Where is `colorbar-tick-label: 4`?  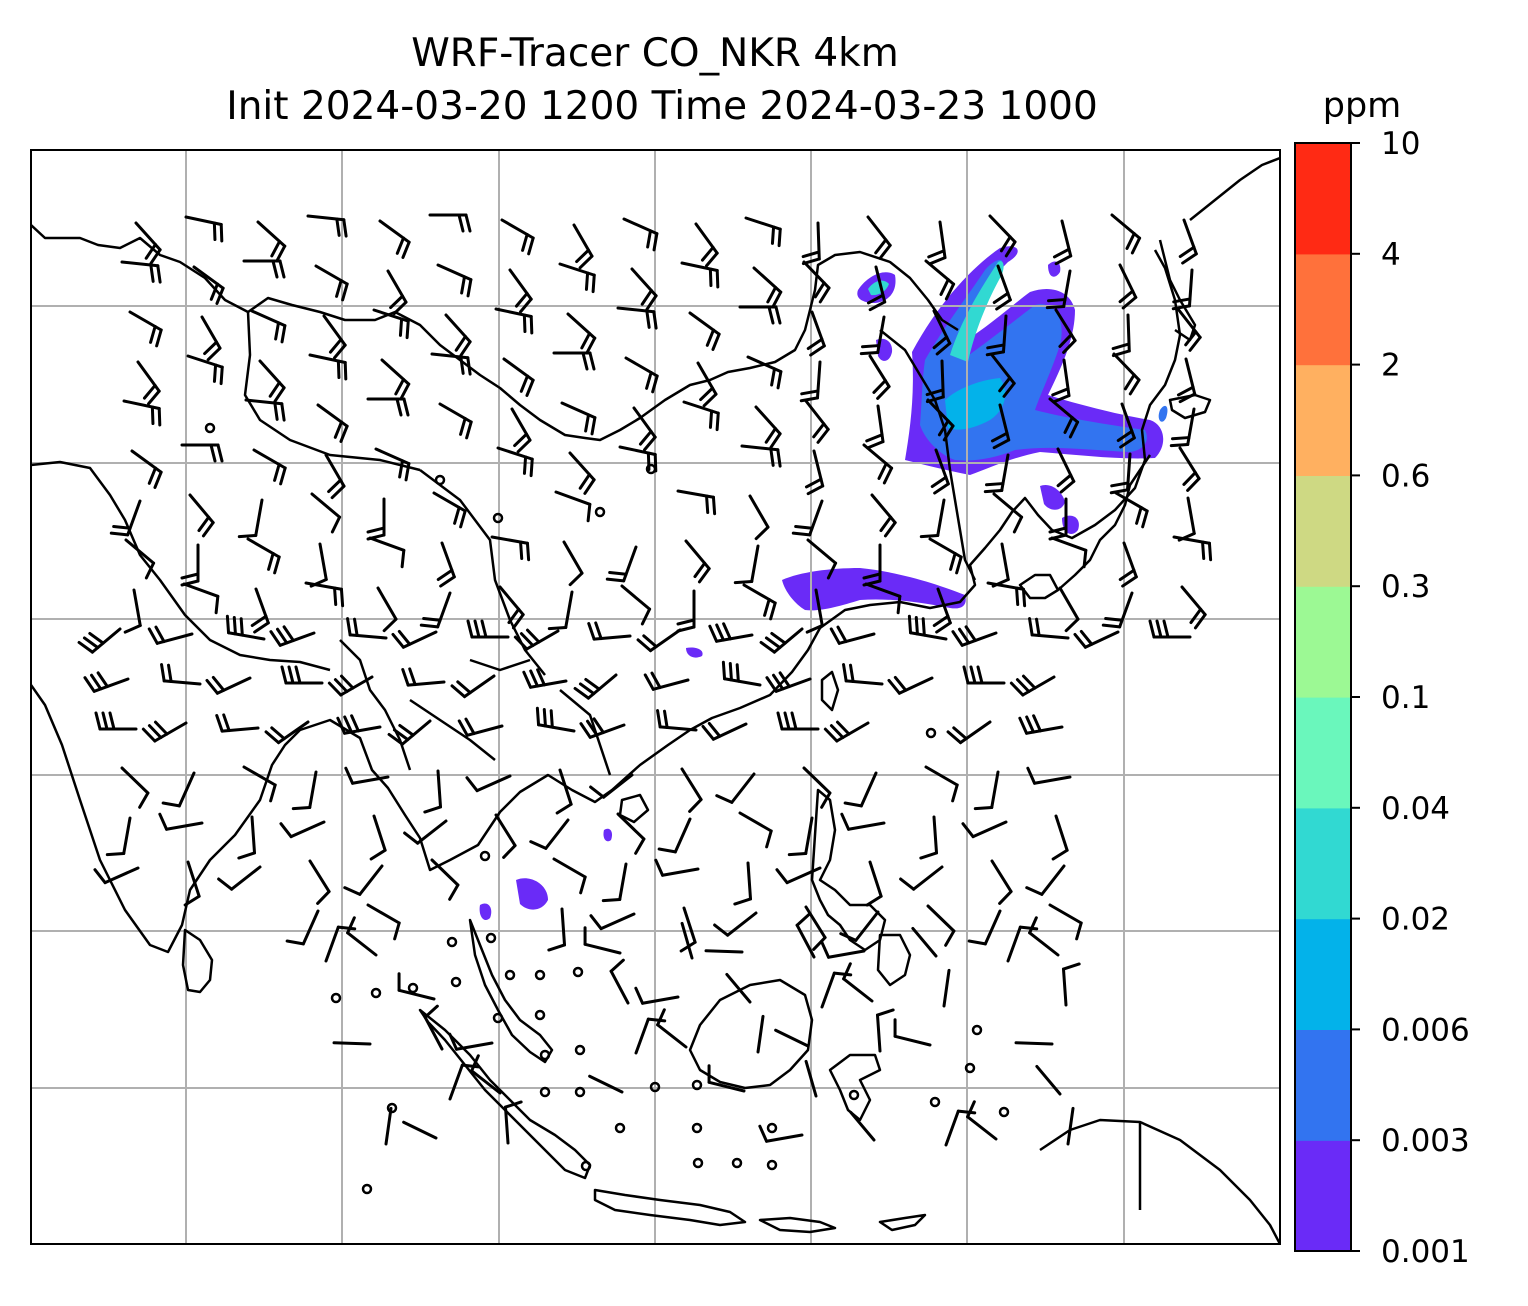 colorbar-tick-label: 4 is located at coordinates (1391, 255).